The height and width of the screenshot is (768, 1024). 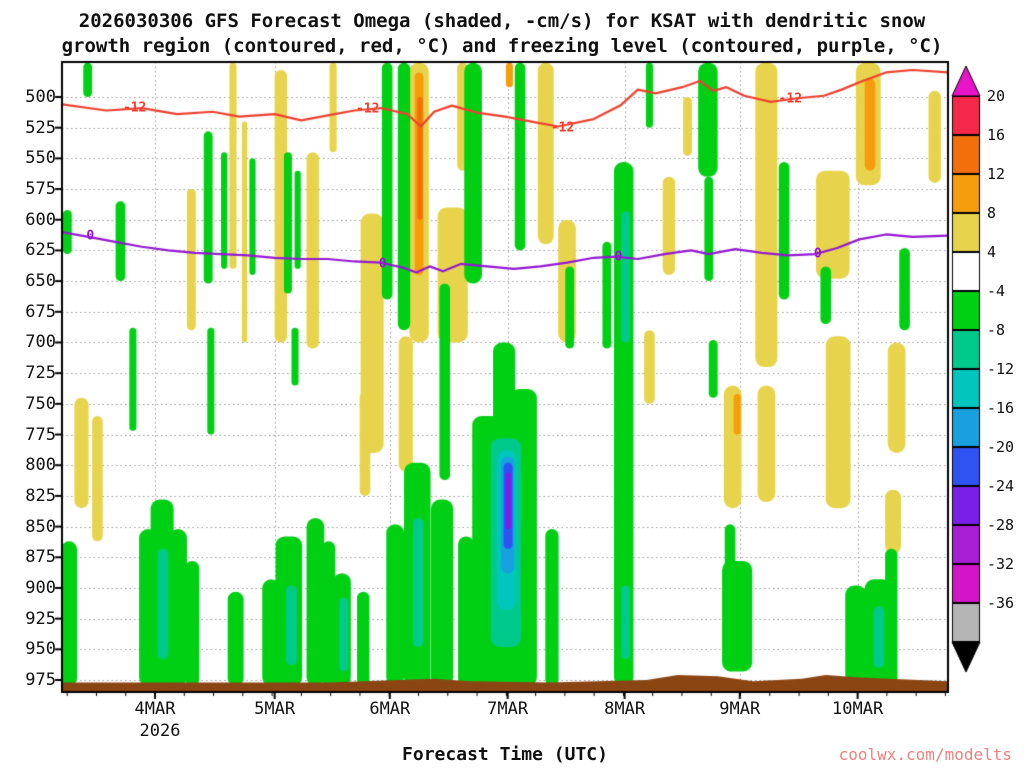 What do you see at coordinates (160, 731) in the screenshot?
I see `x-axis-year-label: 2026` at bounding box center [160, 731].